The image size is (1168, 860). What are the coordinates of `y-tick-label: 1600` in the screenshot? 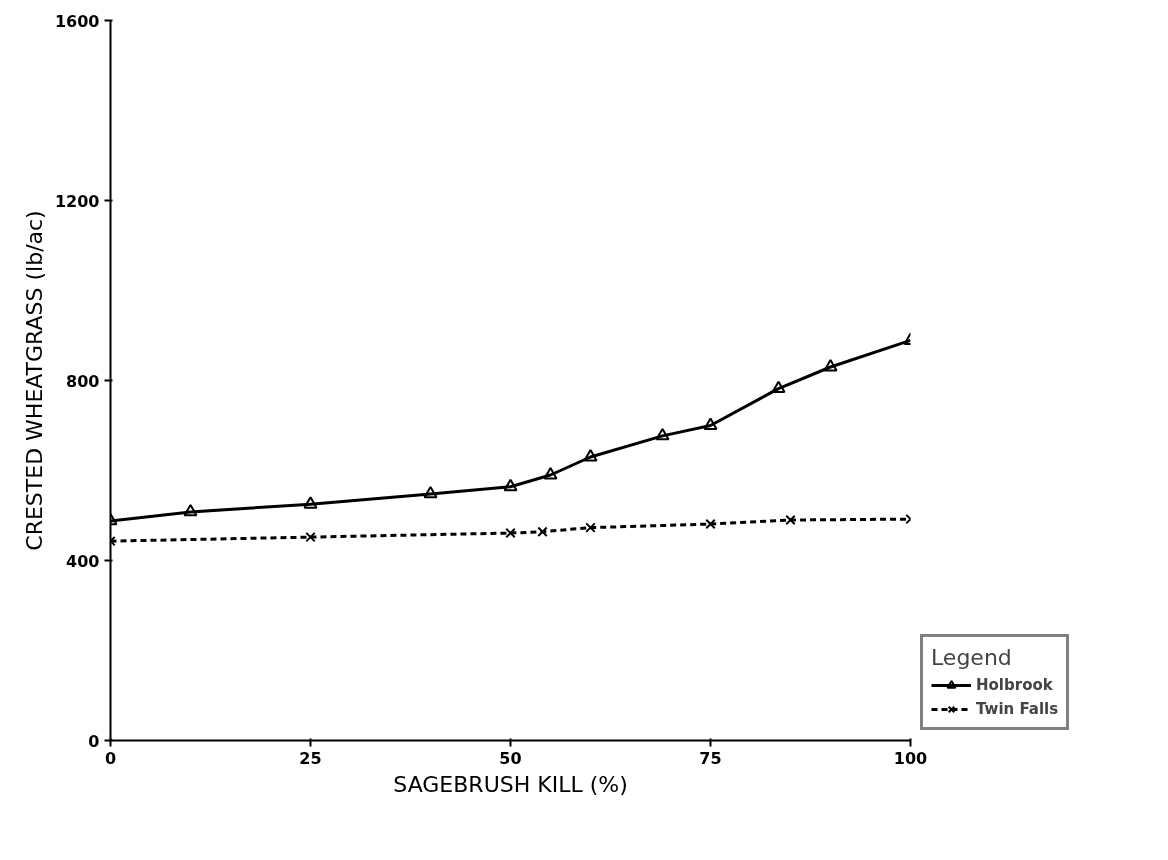 It's located at (77, 21).